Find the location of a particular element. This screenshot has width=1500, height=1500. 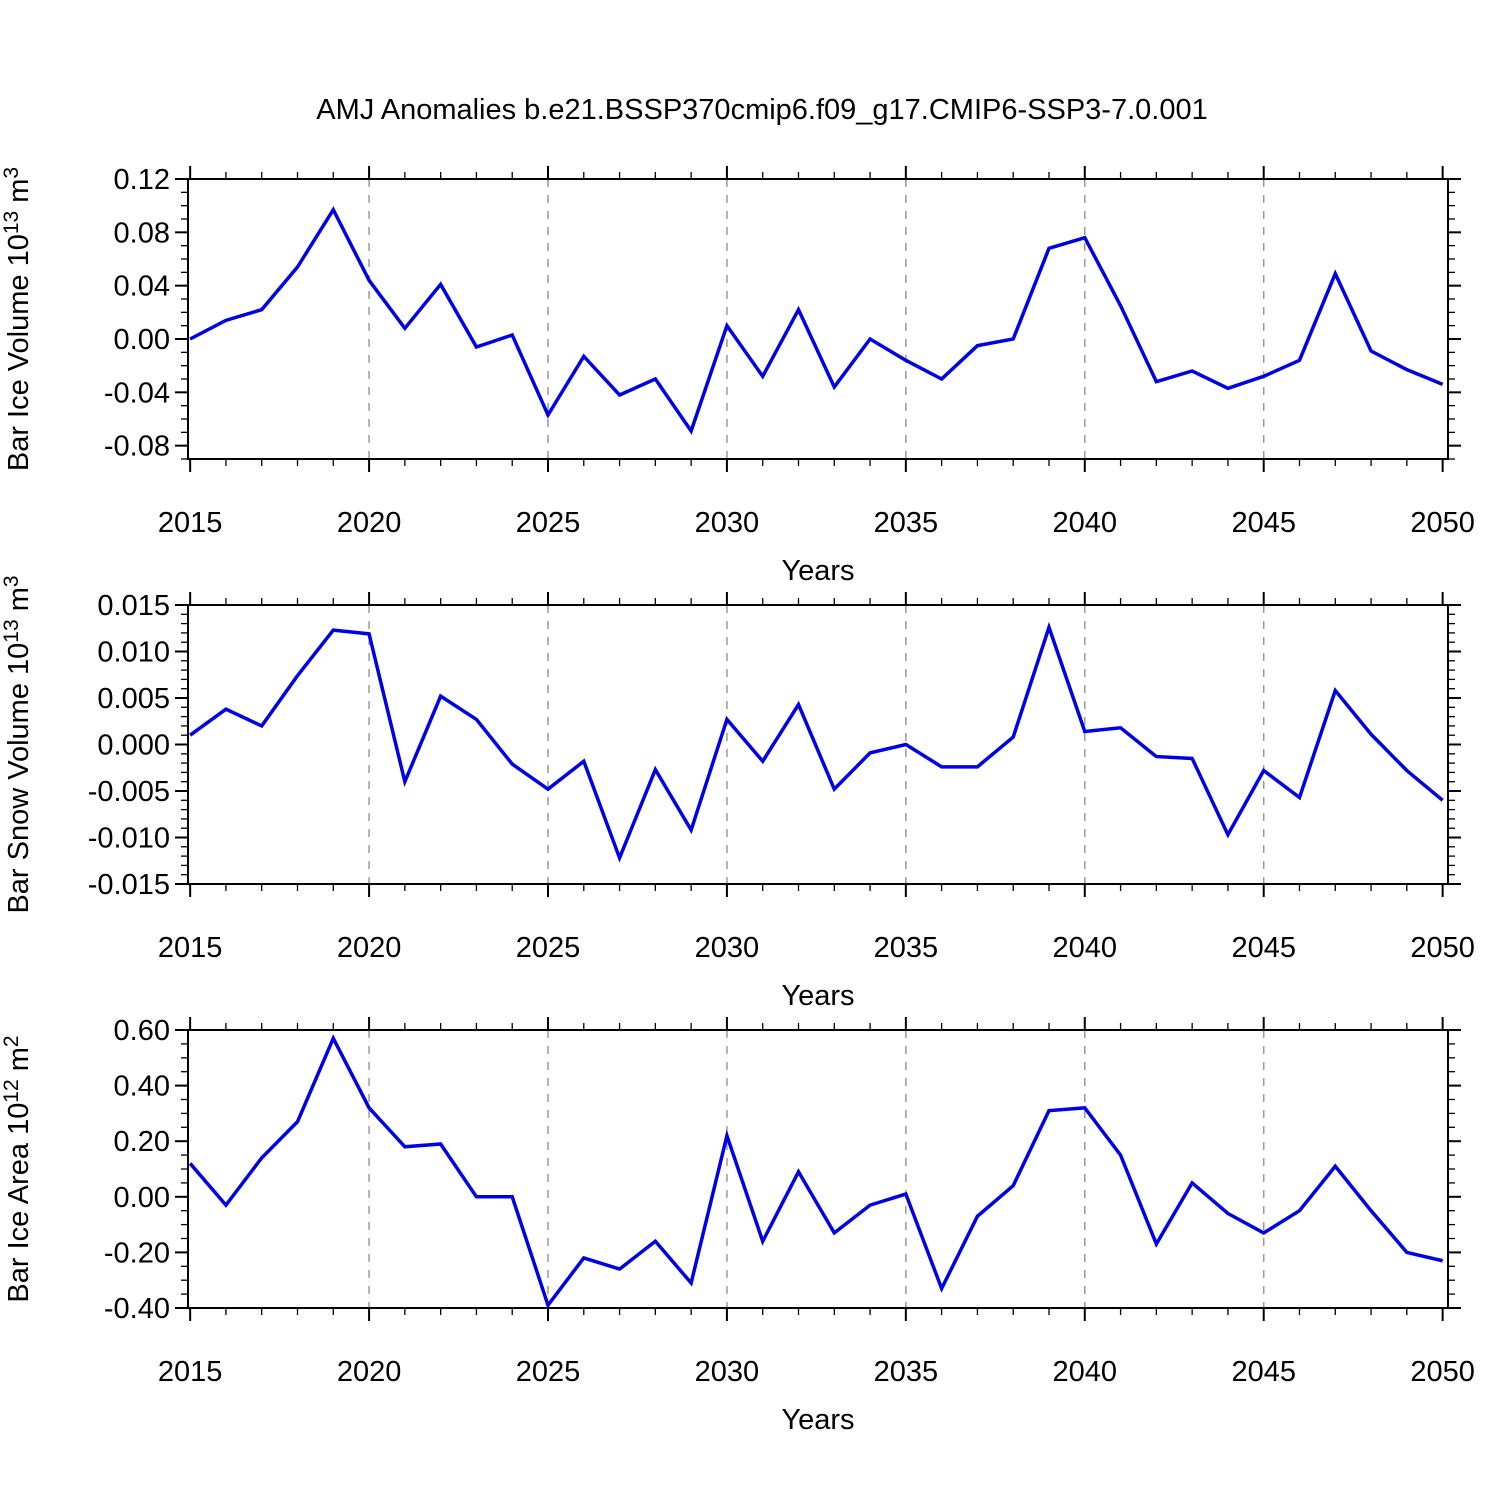

y-tick-label: -0.010 is located at coordinates (129, 839).